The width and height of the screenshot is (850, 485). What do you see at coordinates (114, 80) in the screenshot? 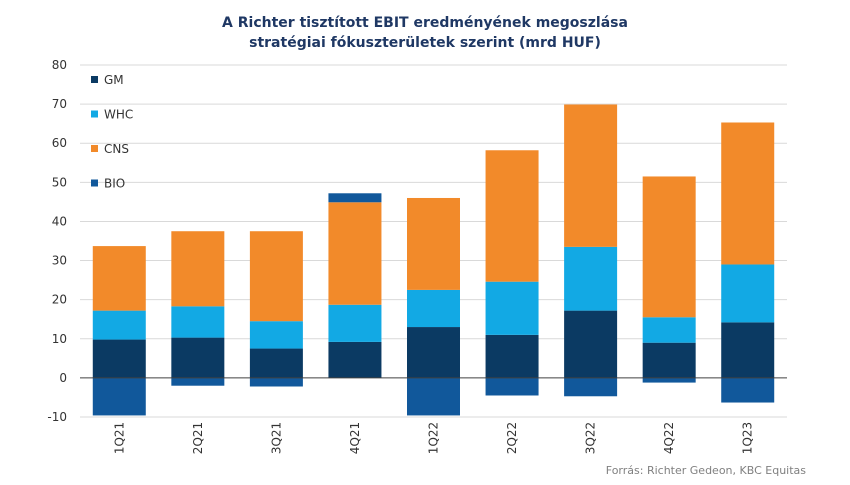
I see `legend-label-gm: GM` at bounding box center [114, 80].